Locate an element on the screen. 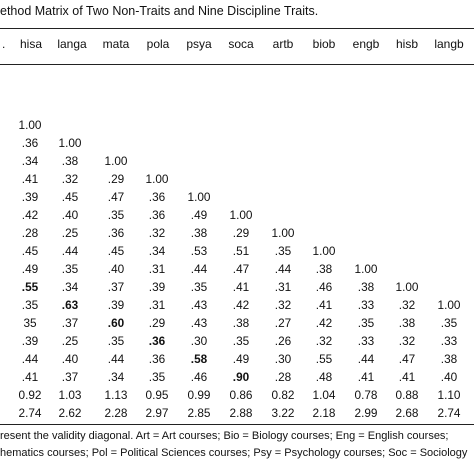 Image resolution: width=474 pixels, height=474 pixels. validity-diagonal-cell: .90 is located at coordinates (241, 377).